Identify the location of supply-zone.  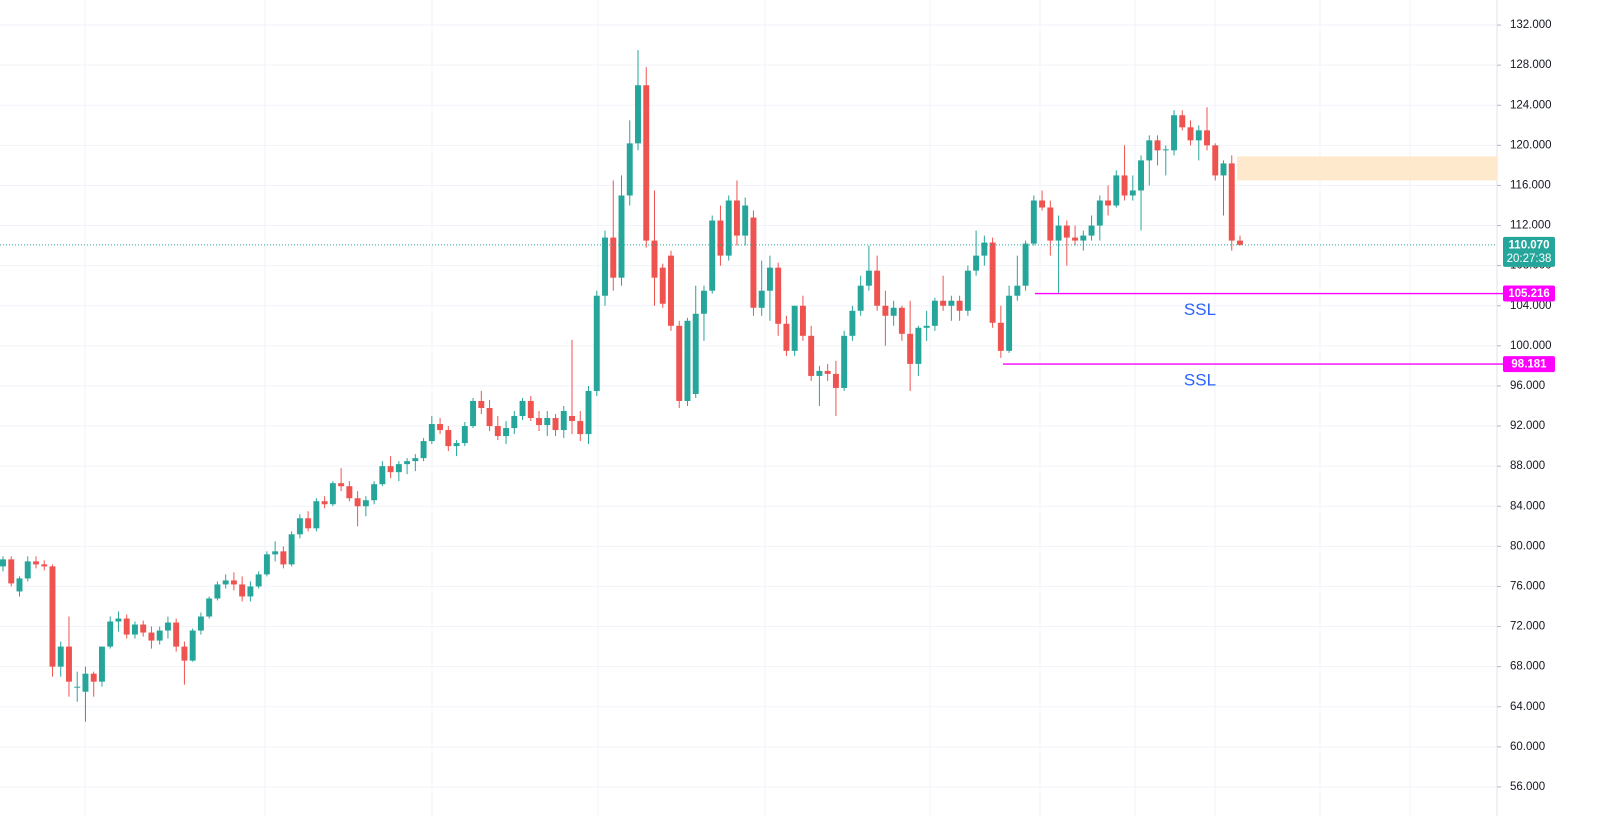
(1367, 168).